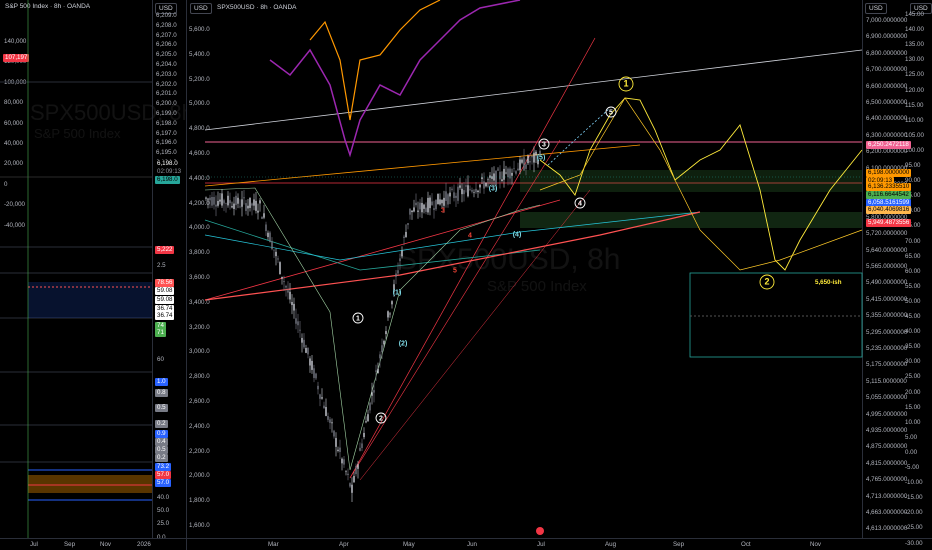 Image resolution: width=932 pixels, height=550 pixels. I want to click on moving-average, so click(372, 245).